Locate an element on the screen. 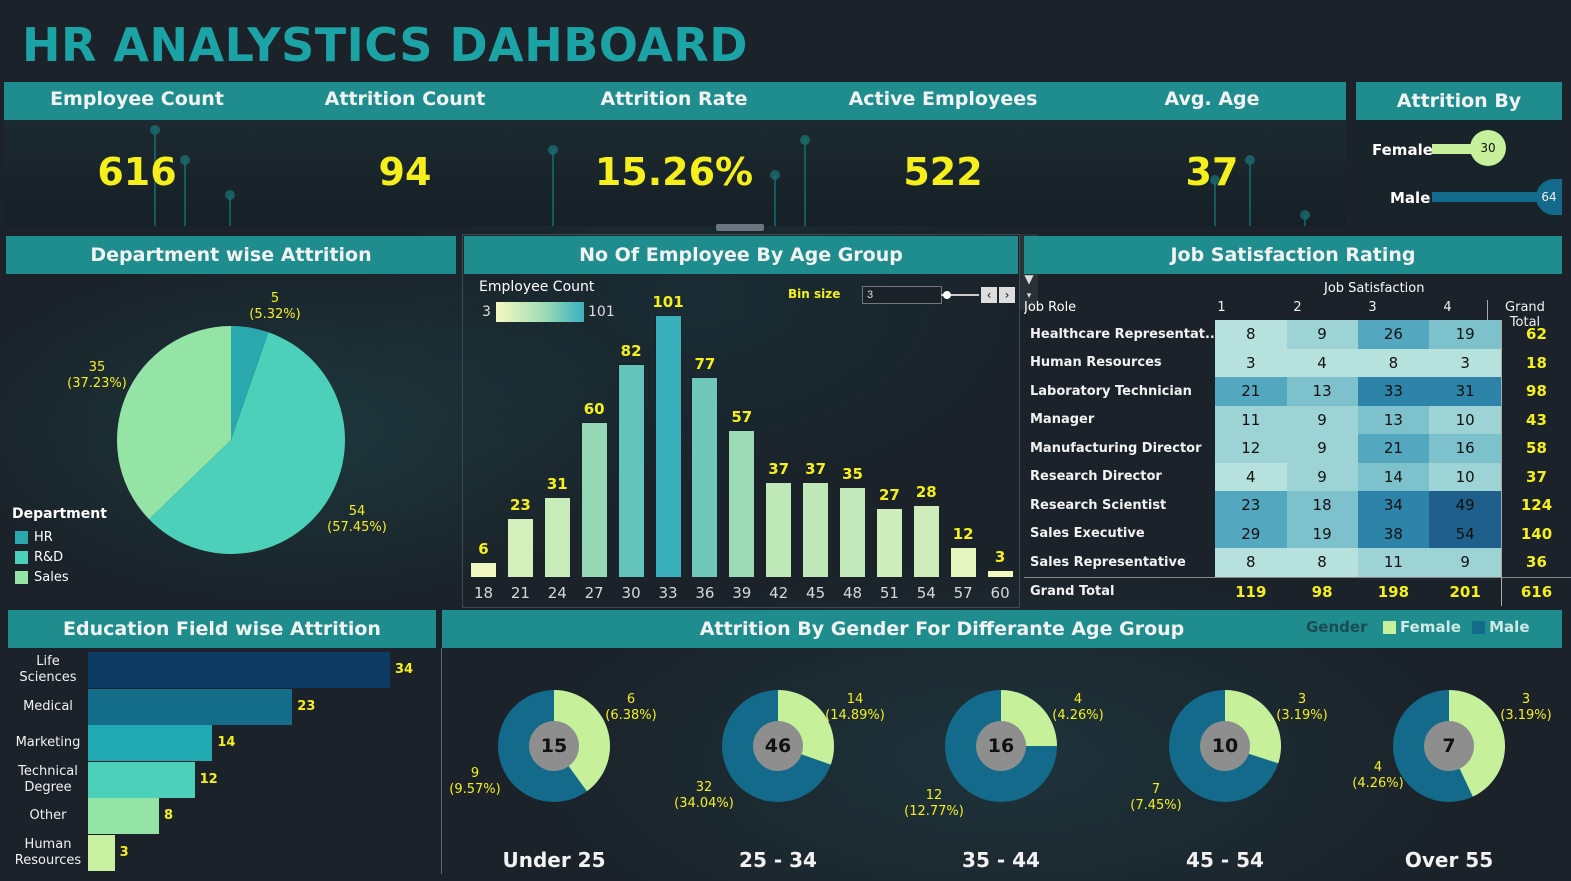  donut-female-label: 3 (3.19%) is located at coordinates (1302, 708).